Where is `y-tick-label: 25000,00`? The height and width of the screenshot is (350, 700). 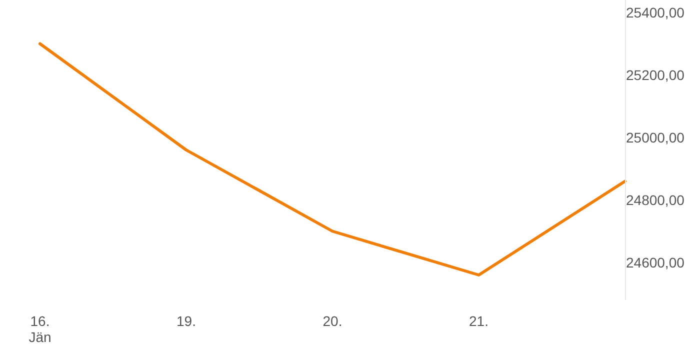
y-tick-label: 25000,00 is located at coordinates (655, 137).